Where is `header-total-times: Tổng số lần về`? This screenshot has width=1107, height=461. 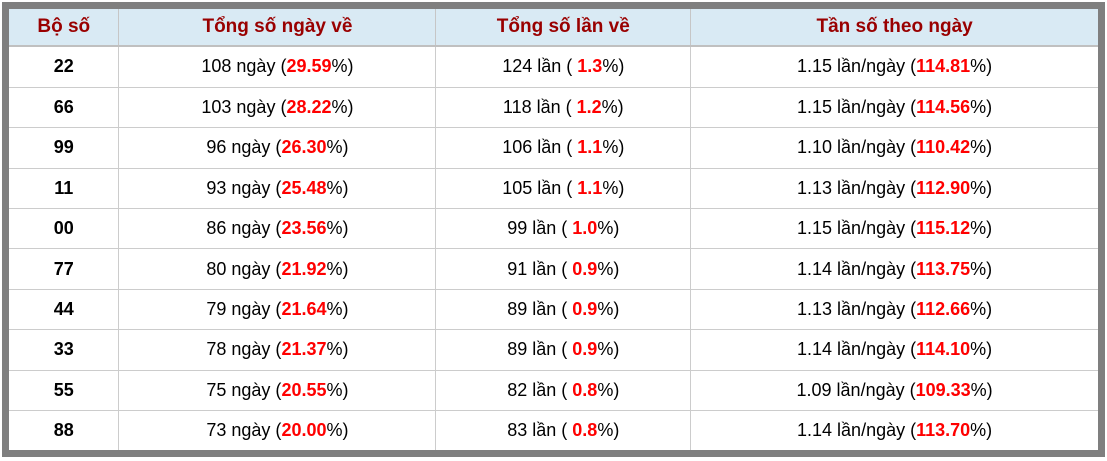 header-total-times: Tổng số lần về is located at coordinates (563, 28).